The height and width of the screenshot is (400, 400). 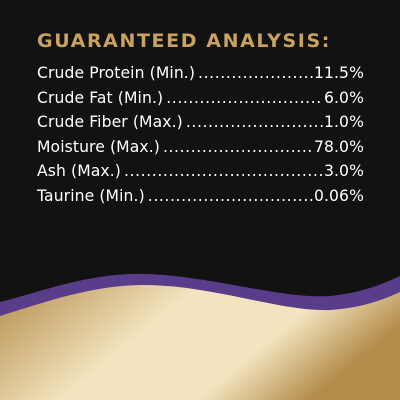 What do you see at coordinates (343, 97) in the screenshot?
I see `nutrient-value: 6.0%` at bounding box center [343, 97].